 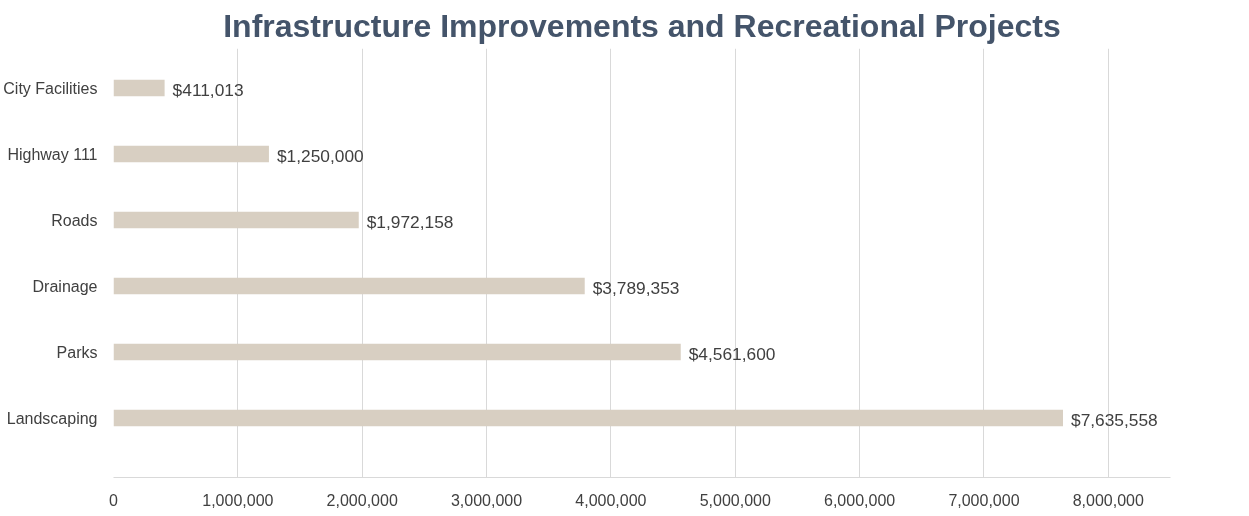 What do you see at coordinates (77, 352) in the screenshot?
I see `y-tick-label: Parks` at bounding box center [77, 352].